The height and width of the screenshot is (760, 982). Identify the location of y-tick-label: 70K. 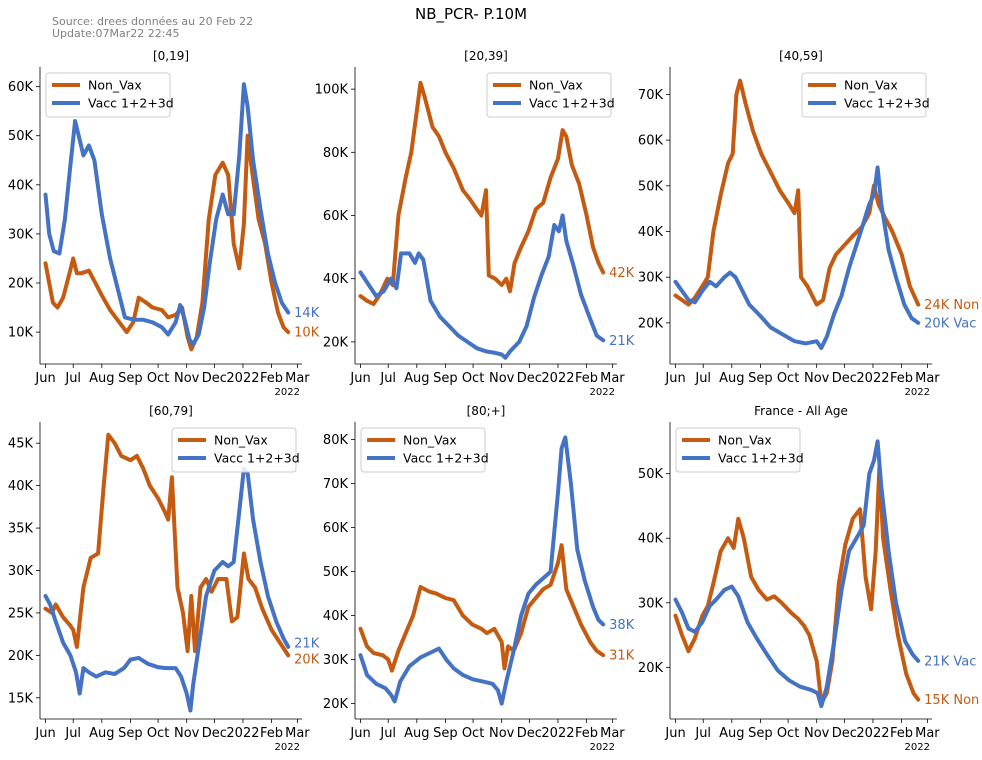
(336, 484).